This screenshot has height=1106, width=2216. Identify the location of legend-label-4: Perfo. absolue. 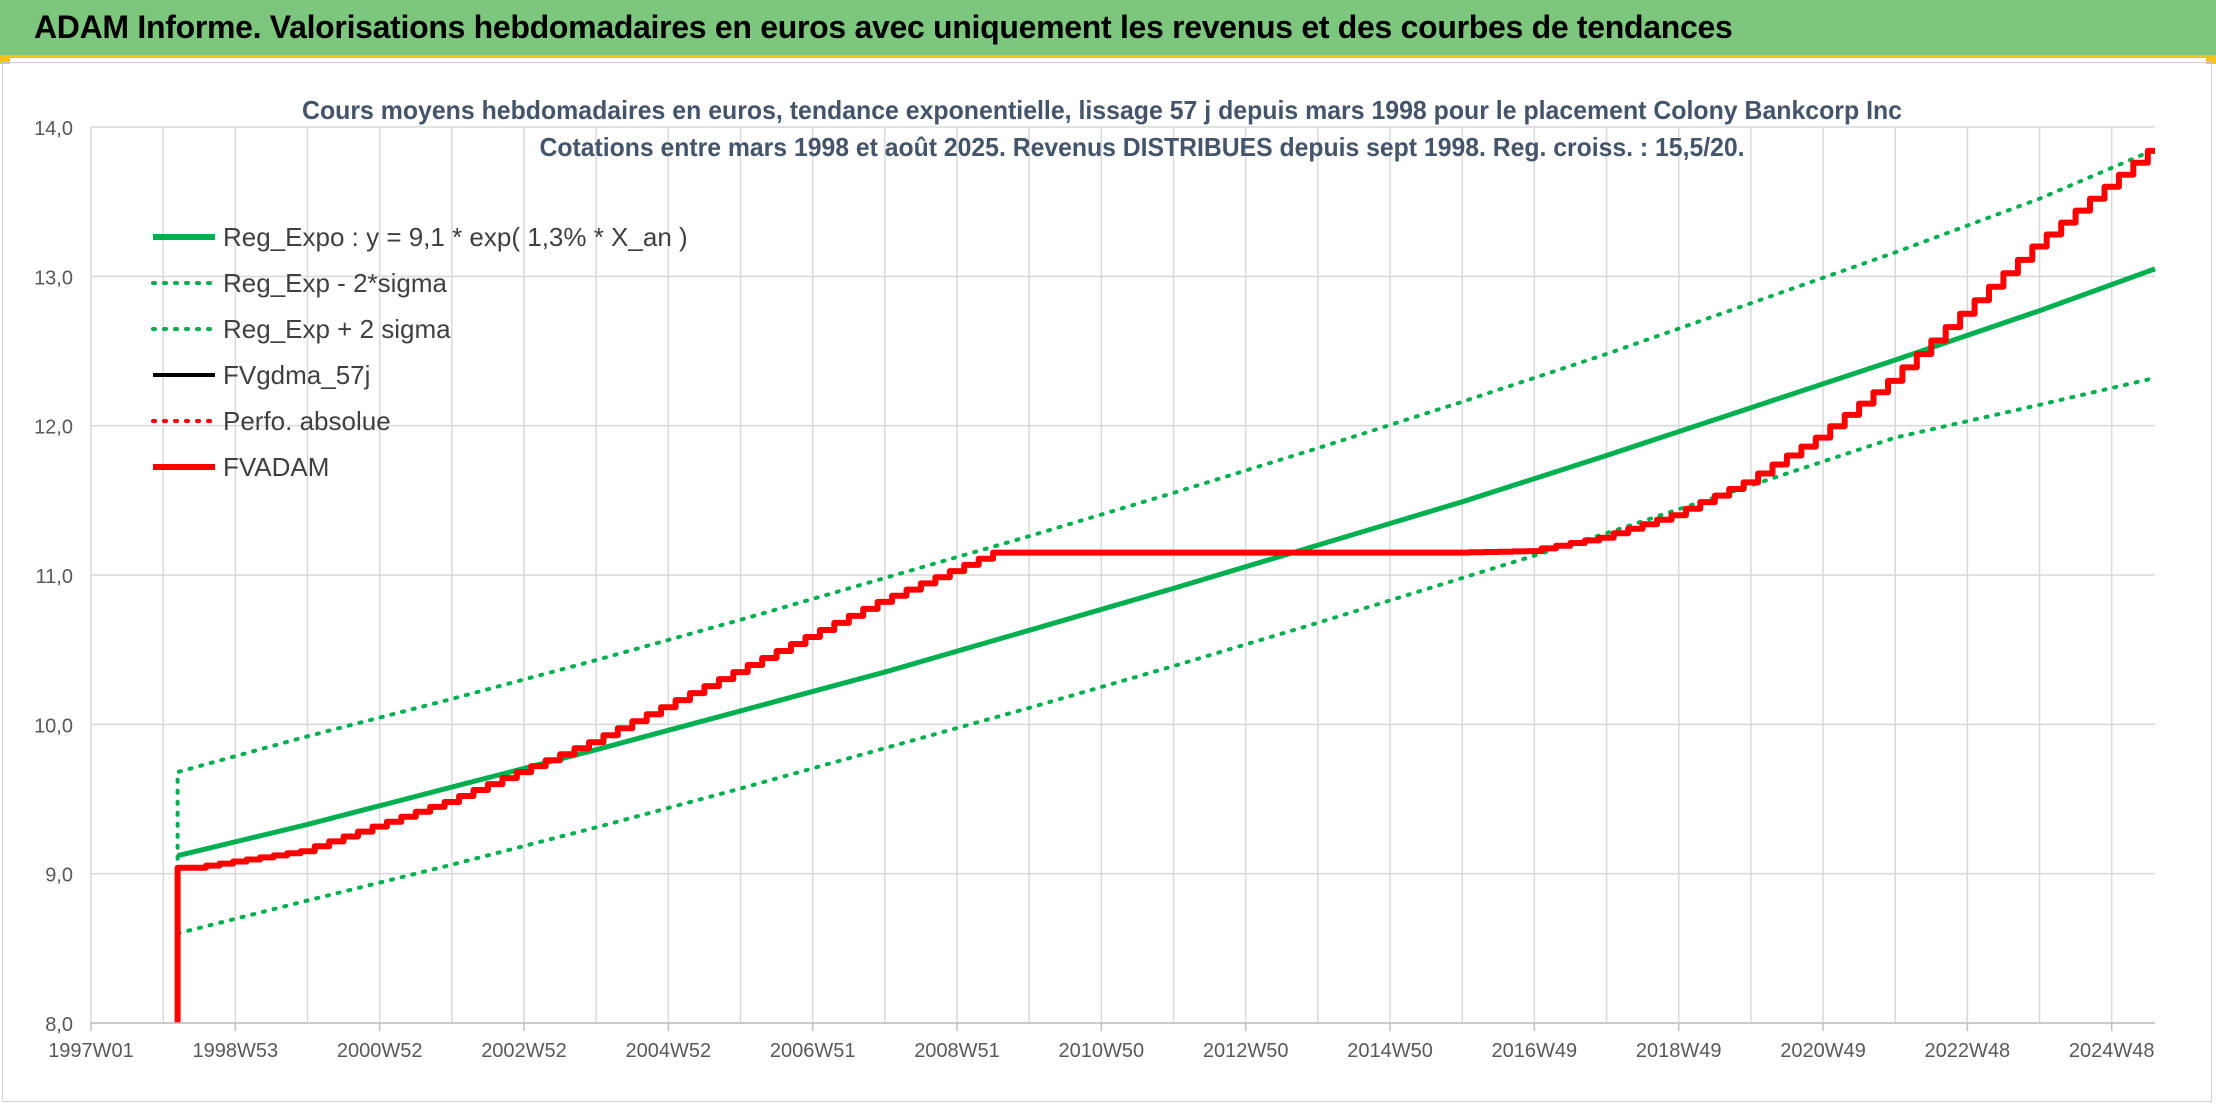
(307, 421).